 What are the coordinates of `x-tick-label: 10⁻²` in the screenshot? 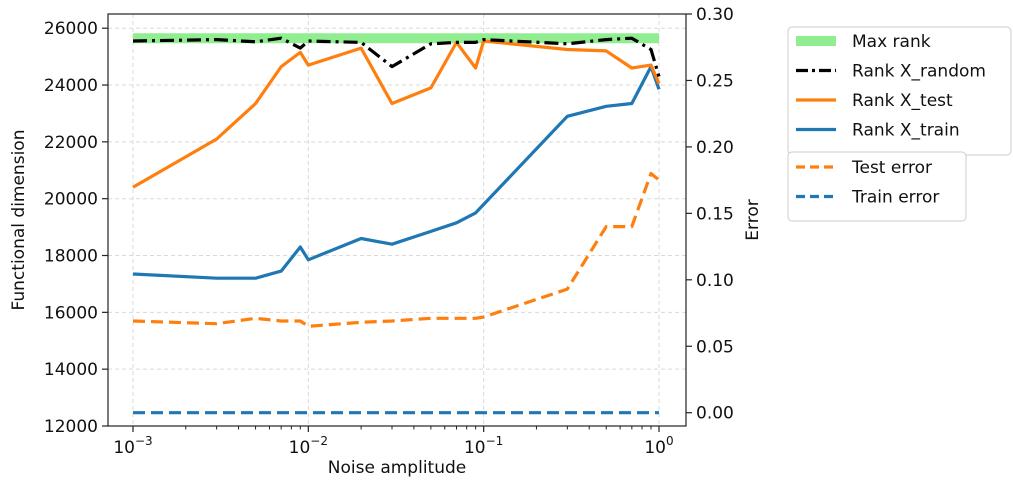 It's located at (308, 446).